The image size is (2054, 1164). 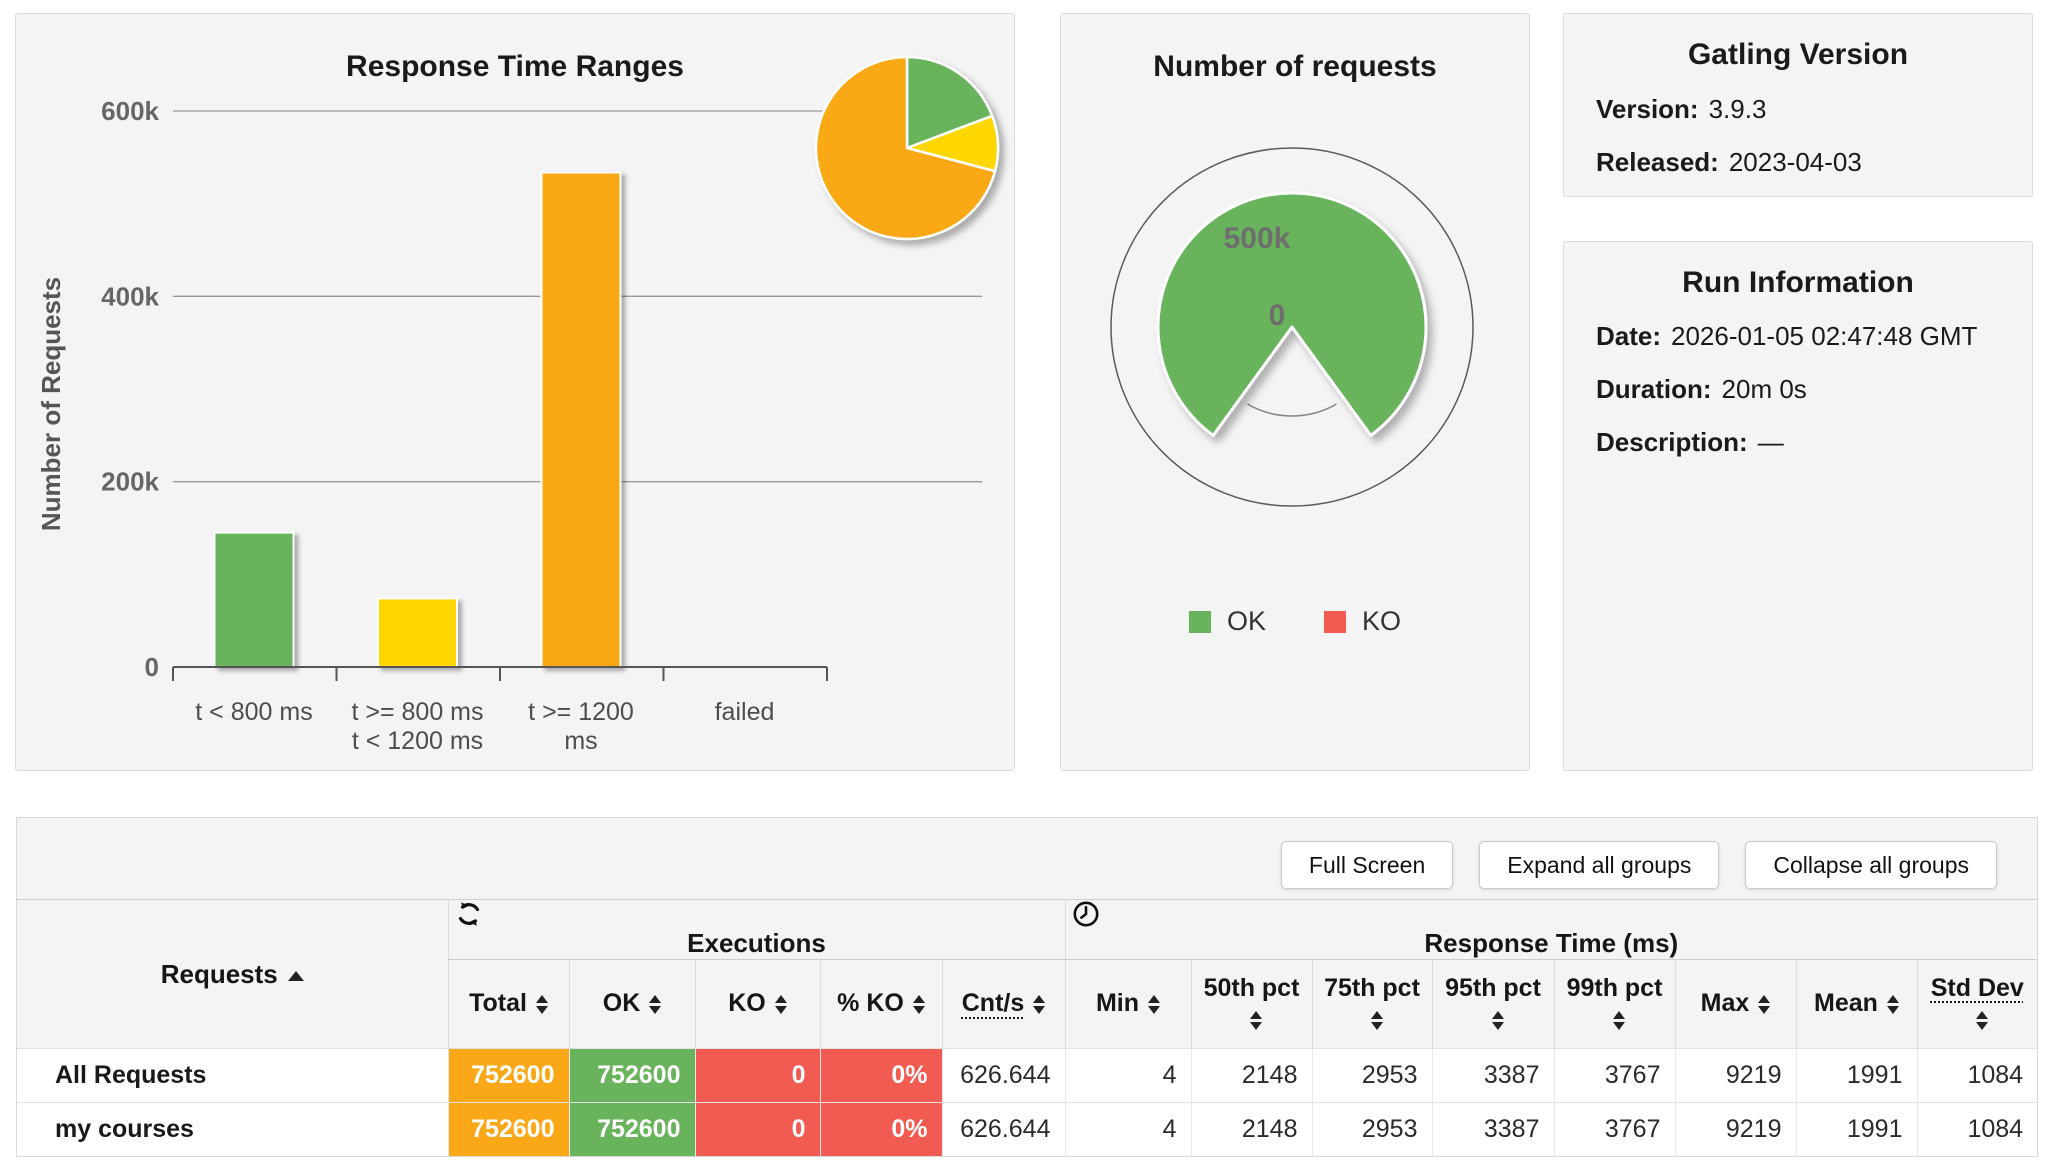 I want to click on p95-cell: 3387, so click(x=1492, y=1129).